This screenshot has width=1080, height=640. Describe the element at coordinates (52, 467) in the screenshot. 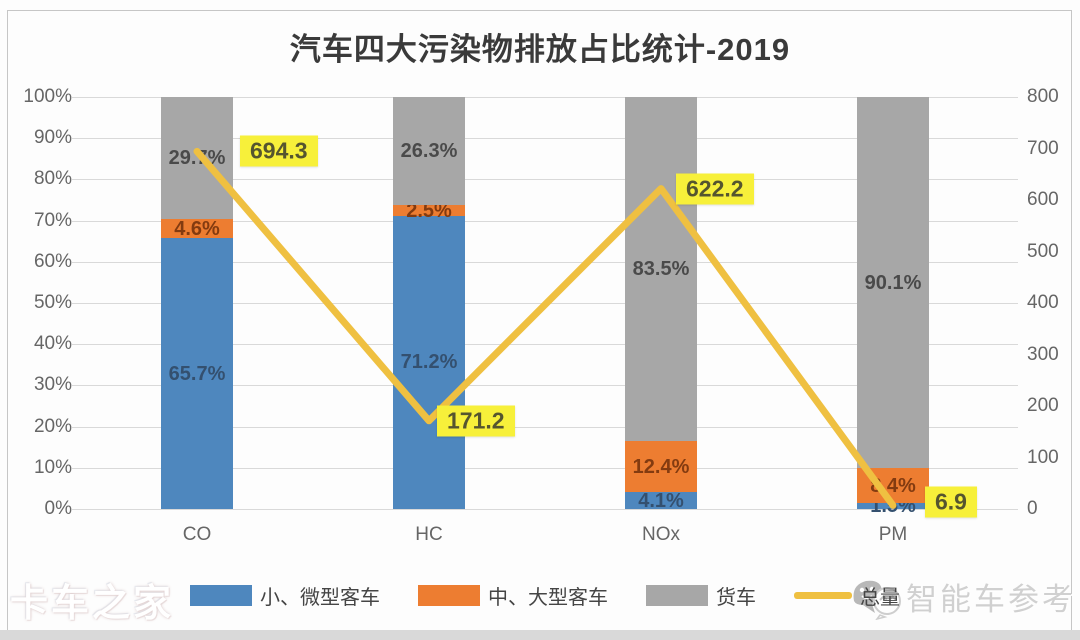

I see `left-axis-tick-label: 10%` at that location.